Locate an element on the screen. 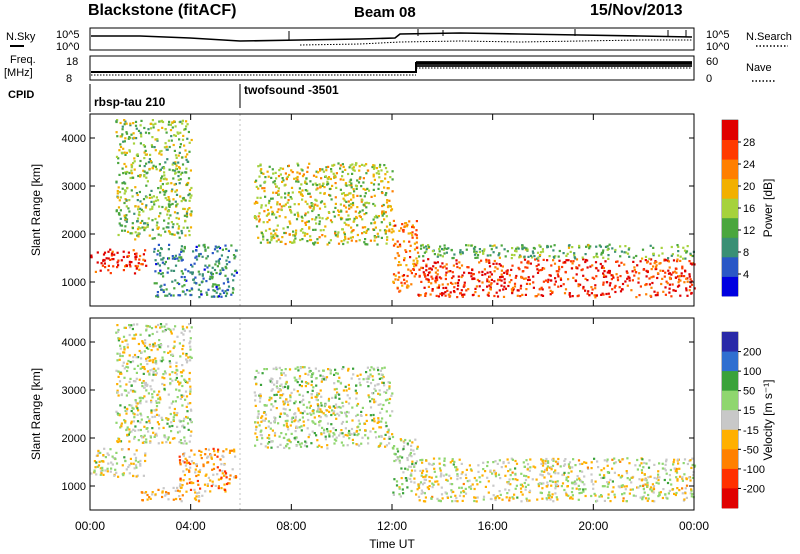 The width and height of the screenshot is (800, 554). power-colorbar-swatch is located at coordinates (730, 130).